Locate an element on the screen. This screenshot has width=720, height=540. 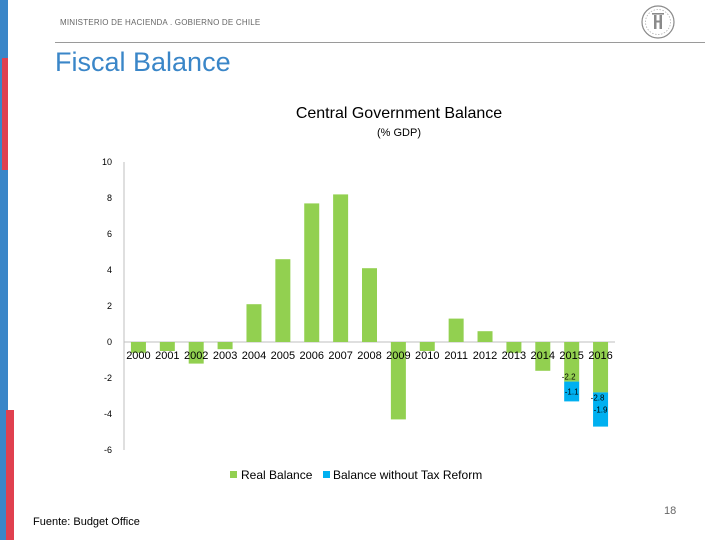
legend-swatch-without-tax-reform is located at coordinates (326, 474).